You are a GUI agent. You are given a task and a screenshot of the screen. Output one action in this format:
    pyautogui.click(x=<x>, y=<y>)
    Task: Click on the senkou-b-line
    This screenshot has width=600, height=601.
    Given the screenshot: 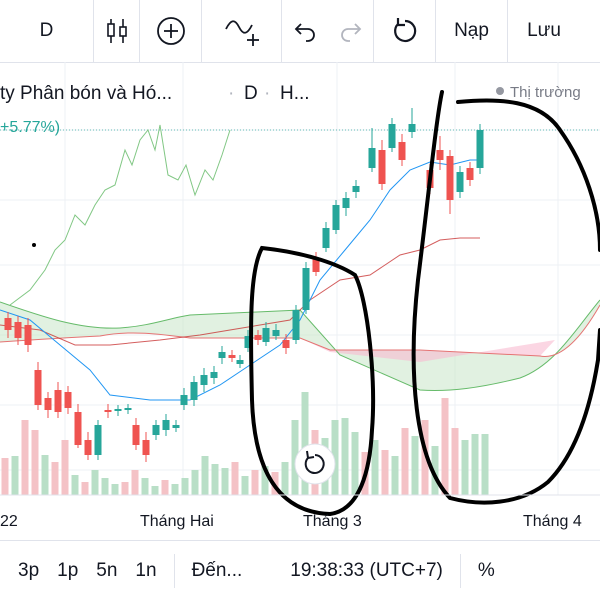 What is the action you would take?
    pyautogui.click(x=300, y=330)
    